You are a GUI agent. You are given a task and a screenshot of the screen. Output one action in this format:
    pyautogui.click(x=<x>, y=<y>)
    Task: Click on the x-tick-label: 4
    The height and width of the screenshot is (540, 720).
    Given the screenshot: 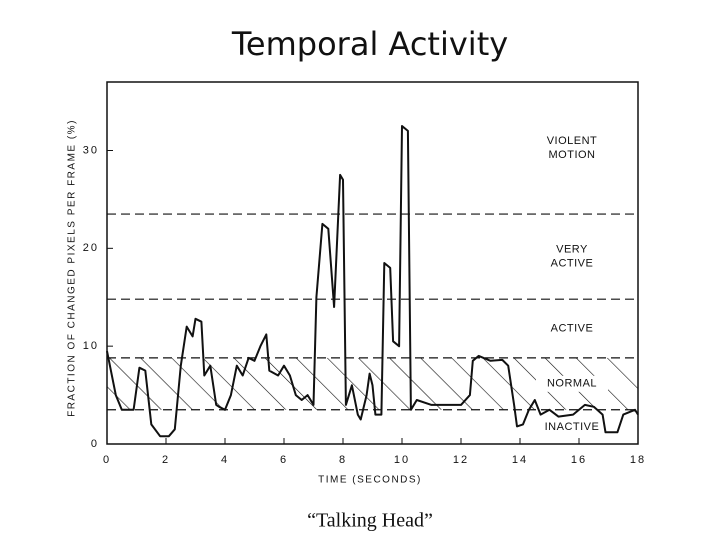 What is the action you would take?
    pyautogui.click(x=225, y=460)
    